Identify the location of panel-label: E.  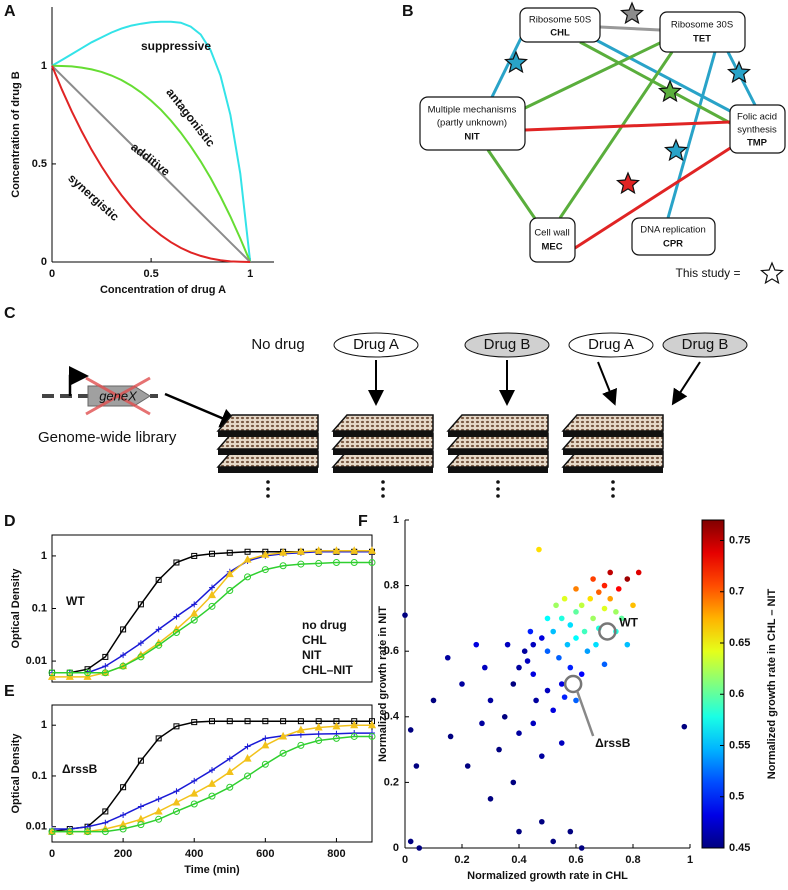
(9, 691).